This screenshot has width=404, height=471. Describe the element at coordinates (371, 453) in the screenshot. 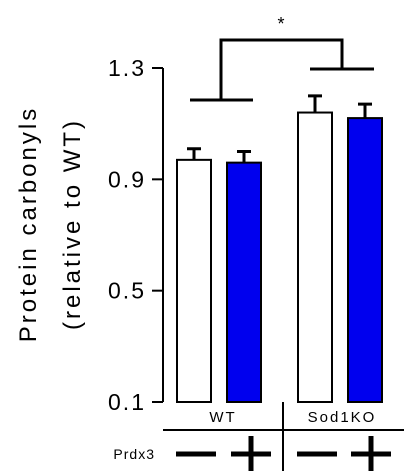

I see `prdx3-plus-sod1ko` at that location.